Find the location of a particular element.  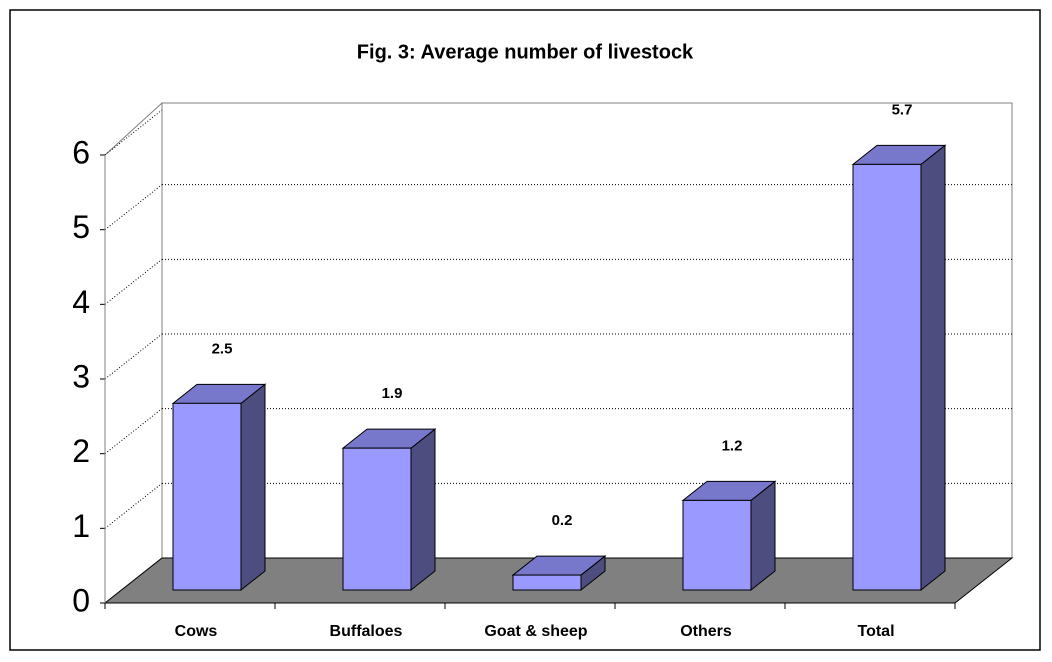

y-tick-label: 0 is located at coordinates (81, 600).